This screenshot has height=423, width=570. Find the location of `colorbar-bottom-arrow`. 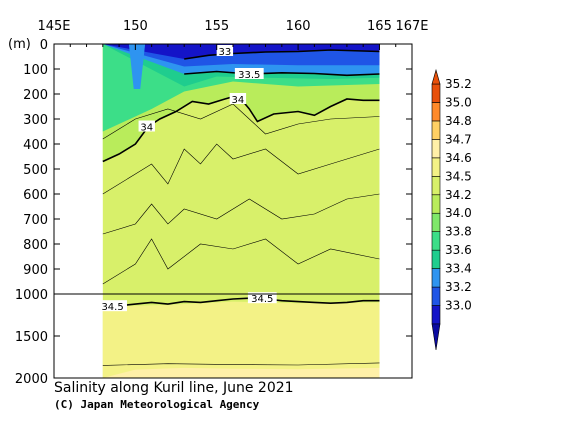

colorbar-bottom-arrow is located at coordinates (436, 337).